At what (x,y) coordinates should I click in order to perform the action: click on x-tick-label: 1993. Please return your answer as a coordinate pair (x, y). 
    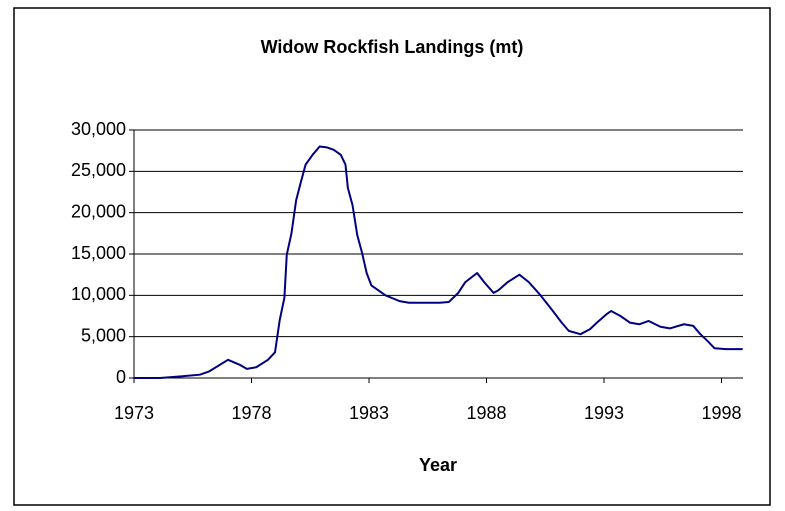
    Looking at the image, I should click on (604, 413).